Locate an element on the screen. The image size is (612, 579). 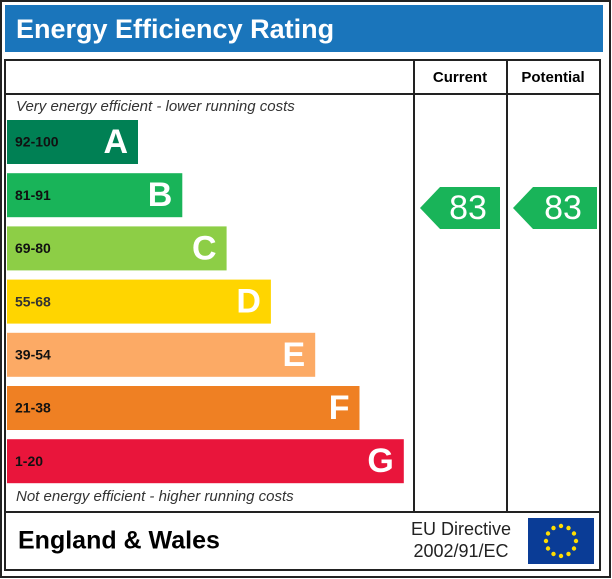
band-letter: G is located at coordinates (380, 461).